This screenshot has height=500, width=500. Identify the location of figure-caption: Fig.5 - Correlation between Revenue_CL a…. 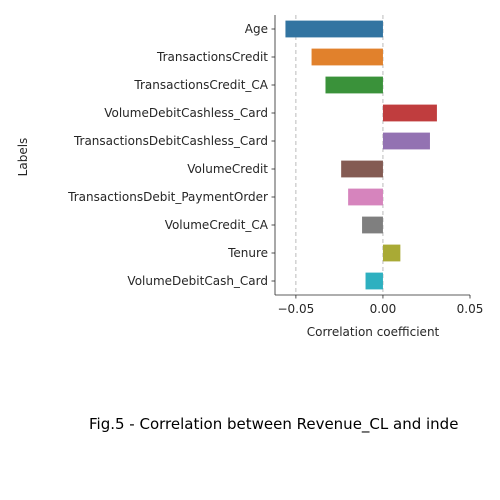
(273, 424).